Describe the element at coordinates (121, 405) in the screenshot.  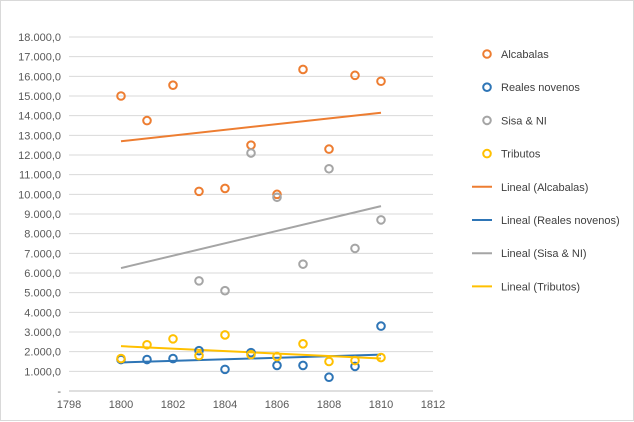
I see `x-tick-label: 1800` at that location.